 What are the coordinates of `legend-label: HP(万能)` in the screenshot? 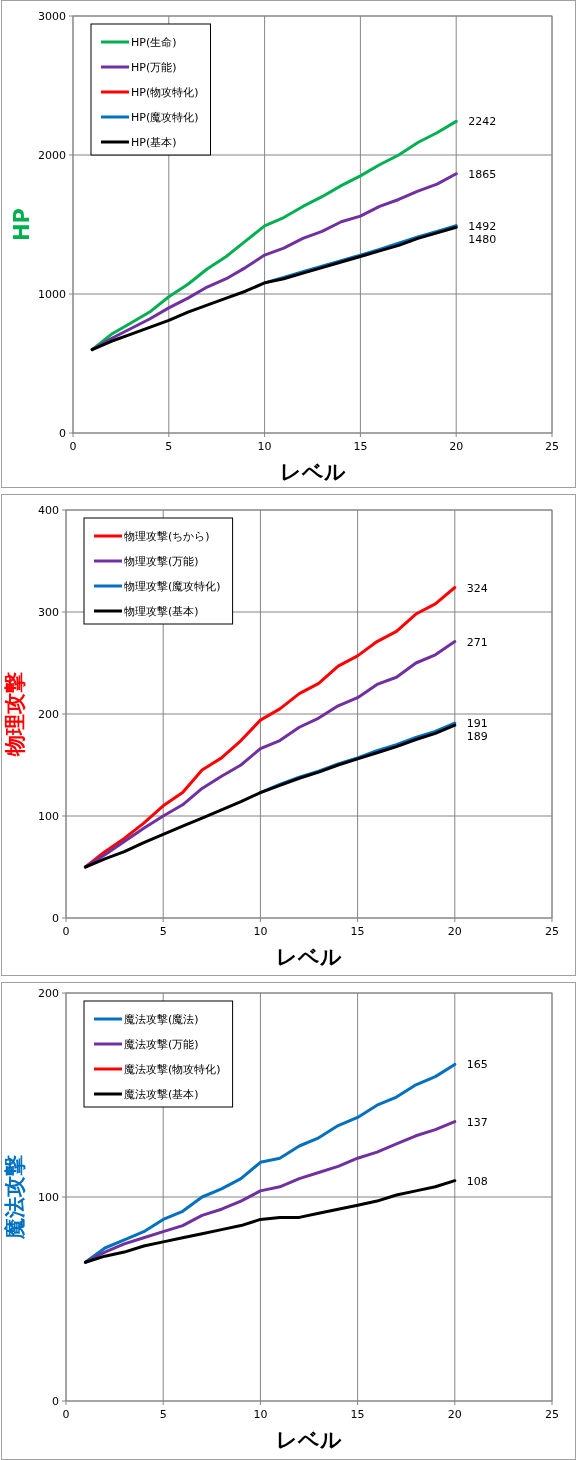 It's located at (154, 67).